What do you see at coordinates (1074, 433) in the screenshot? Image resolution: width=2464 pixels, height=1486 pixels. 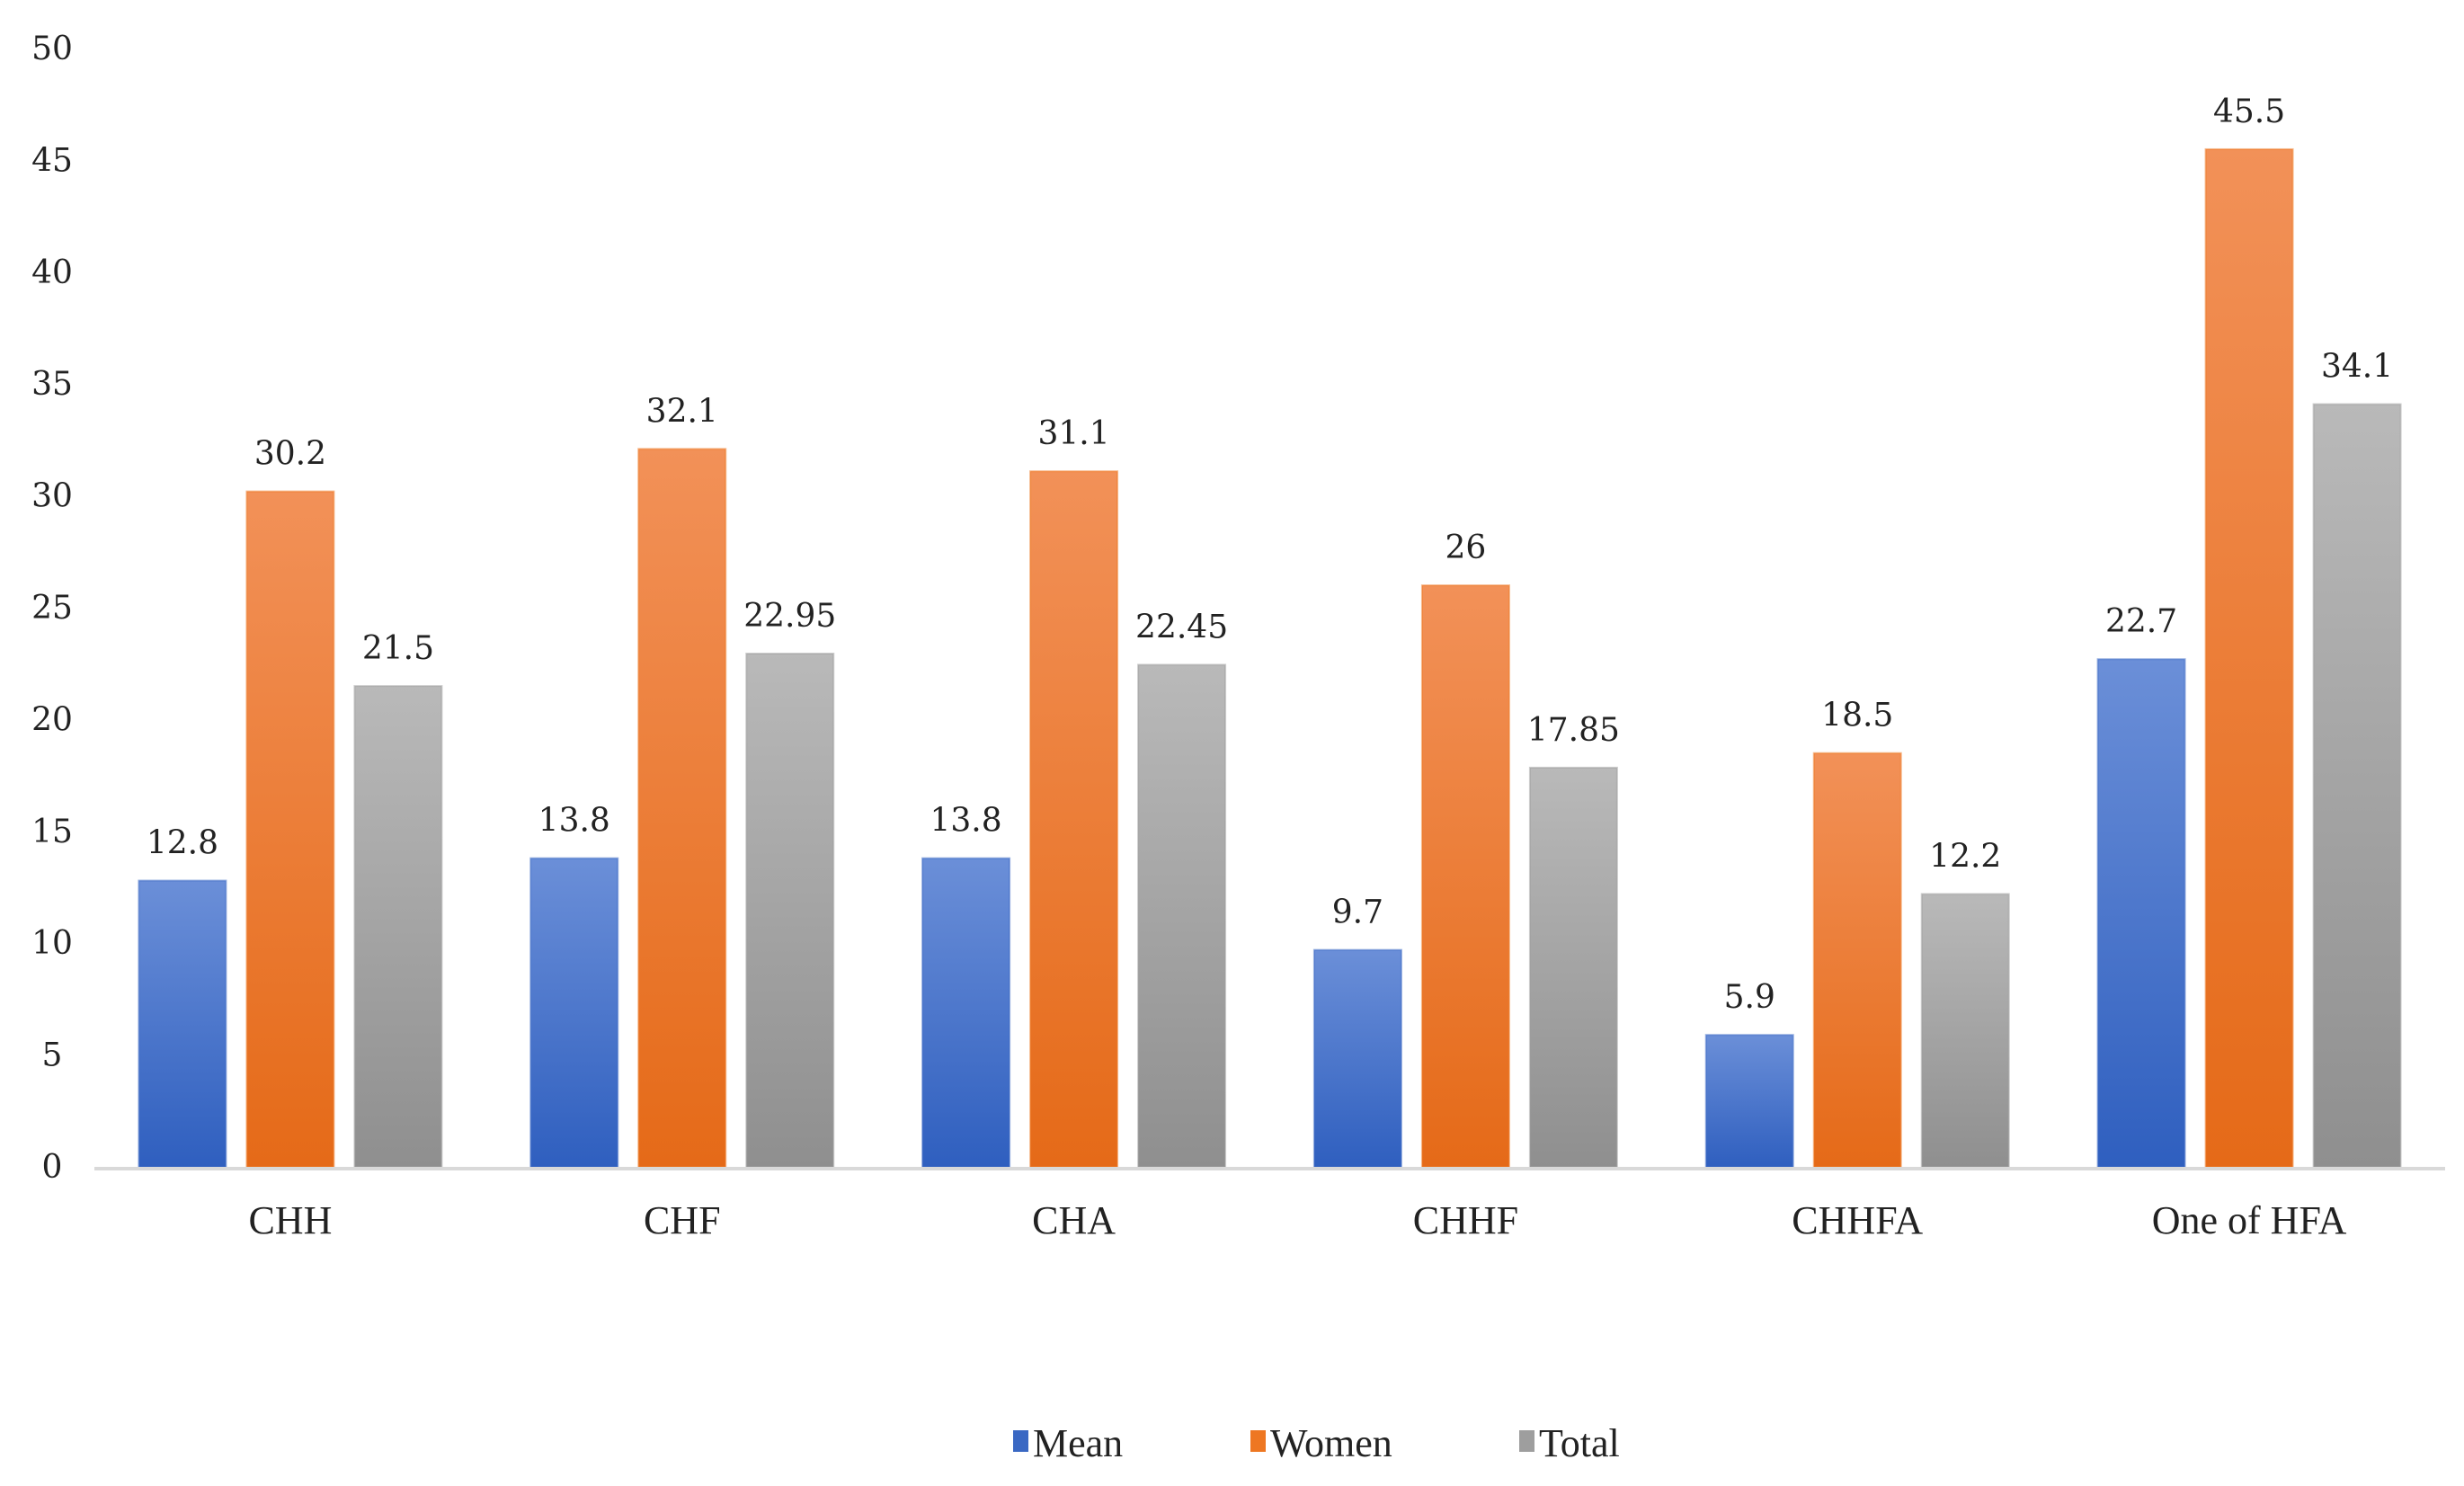 I see `data-label: 31.1` at bounding box center [1074, 433].